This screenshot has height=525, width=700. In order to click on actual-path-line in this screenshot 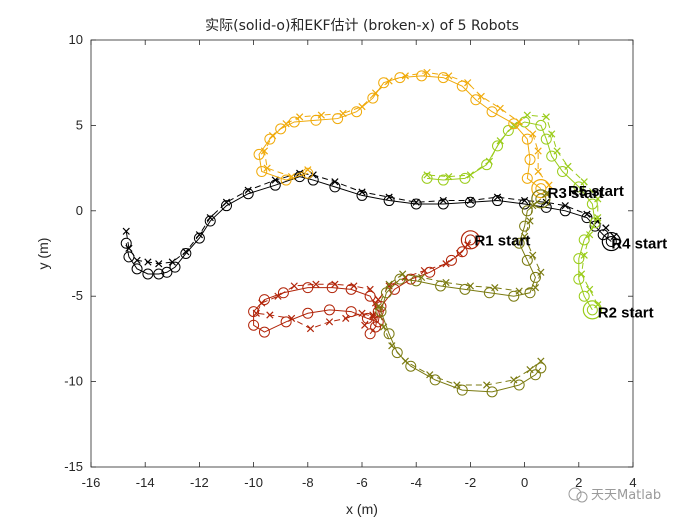, I will do `click(400, 132)`.